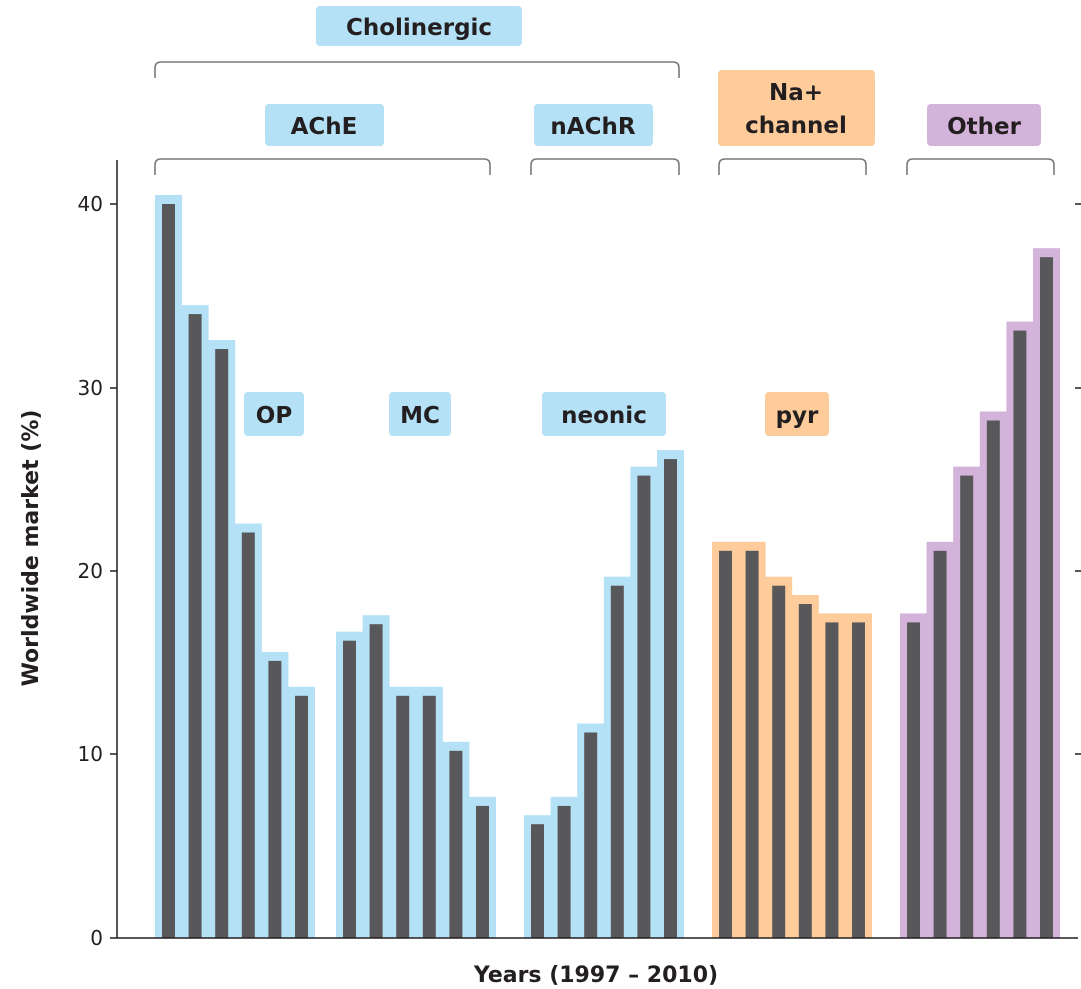  What do you see at coordinates (31, 548) in the screenshot?
I see `y-axis-title: Worldwide market (%)` at bounding box center [31, 548].